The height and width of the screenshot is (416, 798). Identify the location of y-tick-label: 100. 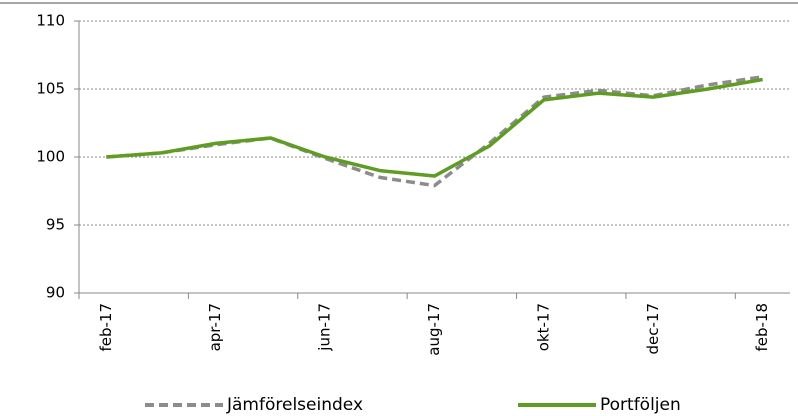
(50, 157).